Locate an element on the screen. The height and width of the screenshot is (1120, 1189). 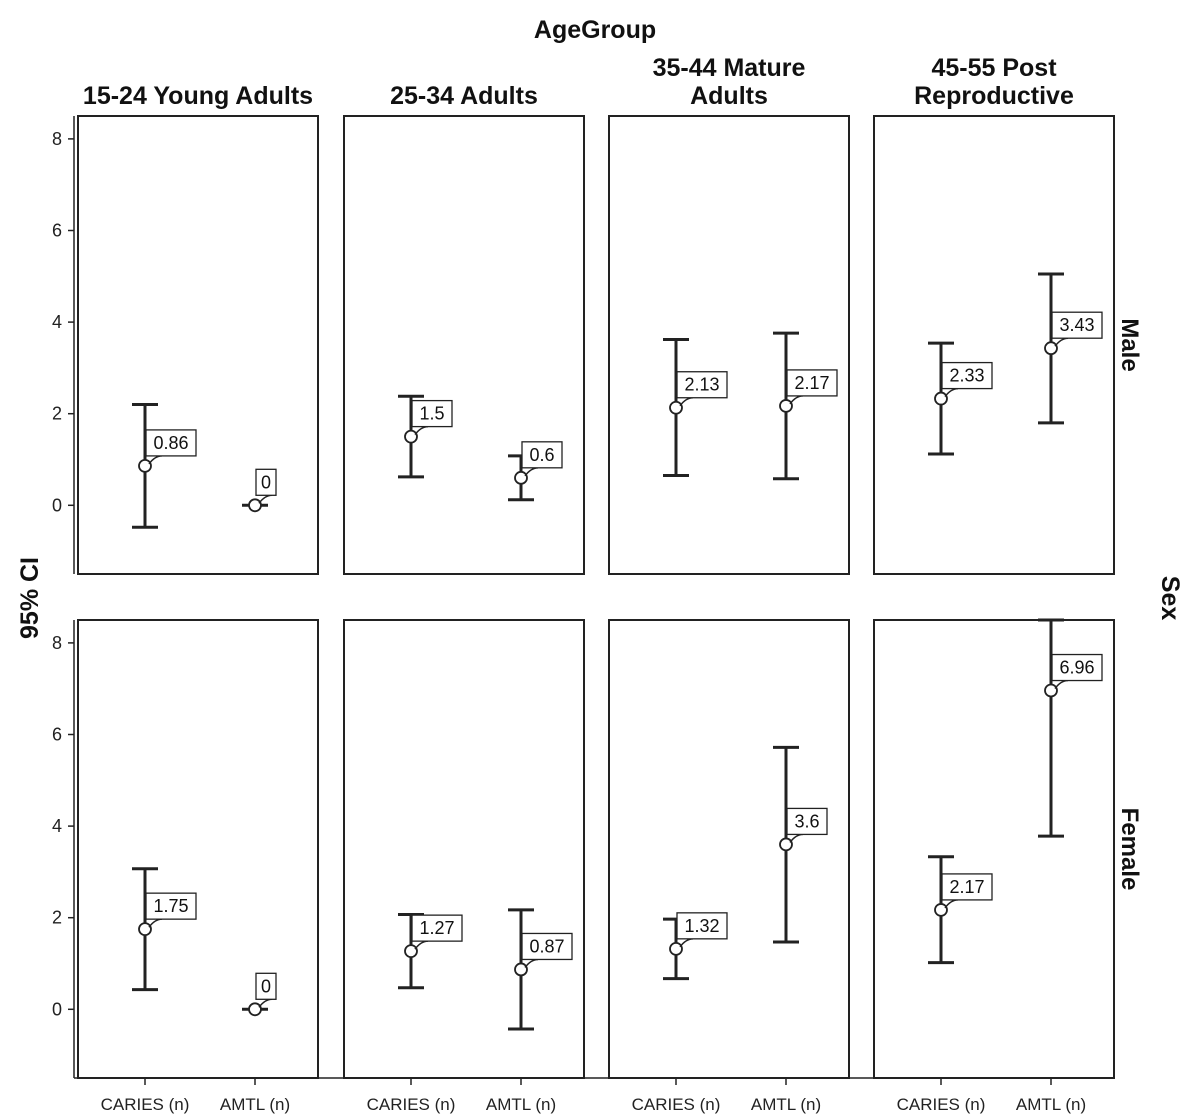
mean-point-female-35-44-mature-adults-caries-n is located at coordinates (676, 948).